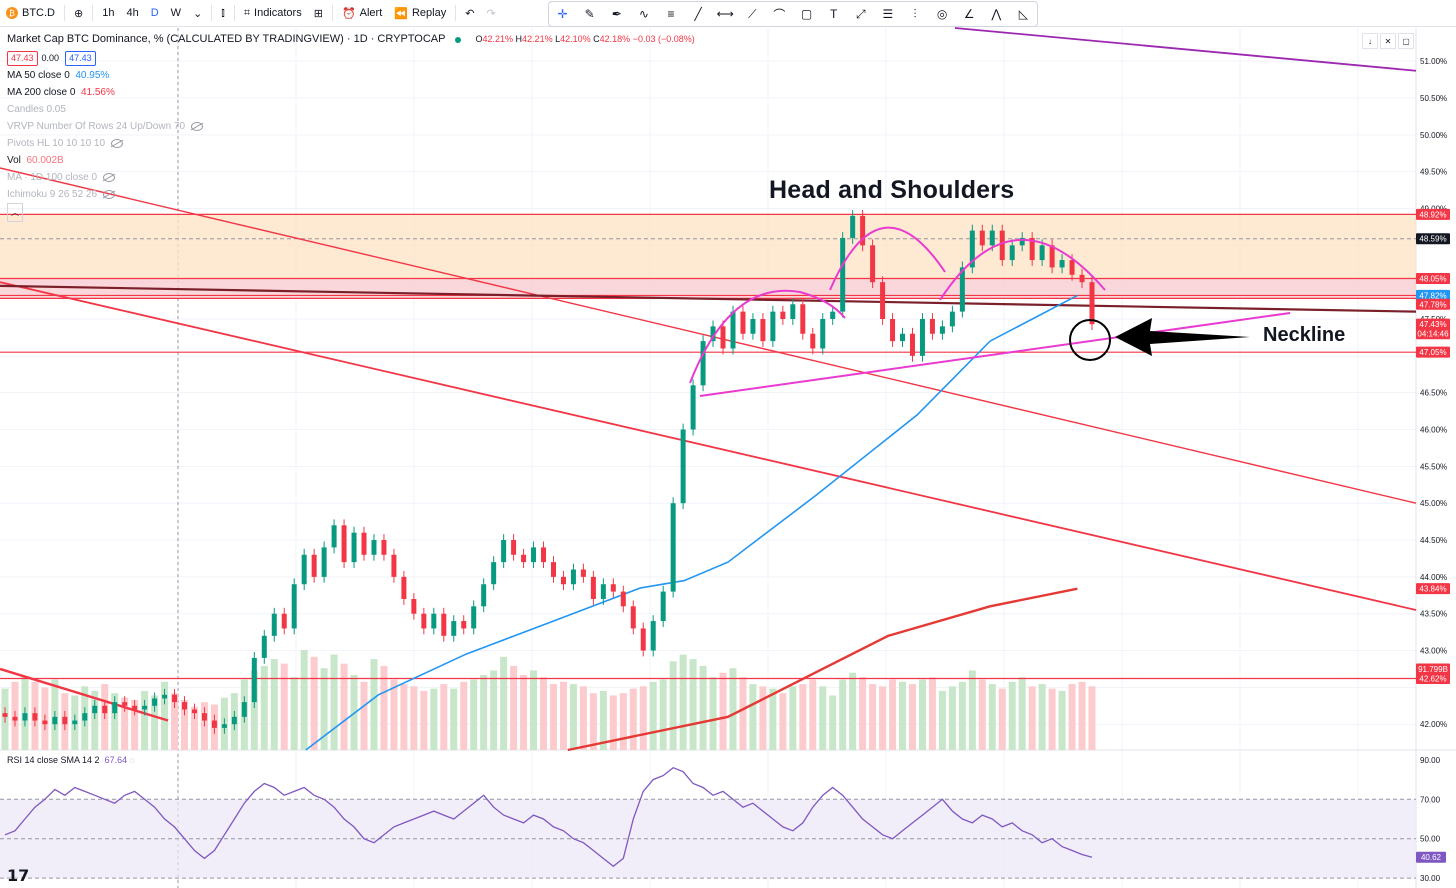  What do you see at coordinates (116, 760) in the screenshot?
I see `rsi-value: 67.64` at bounding box center [116, 760].